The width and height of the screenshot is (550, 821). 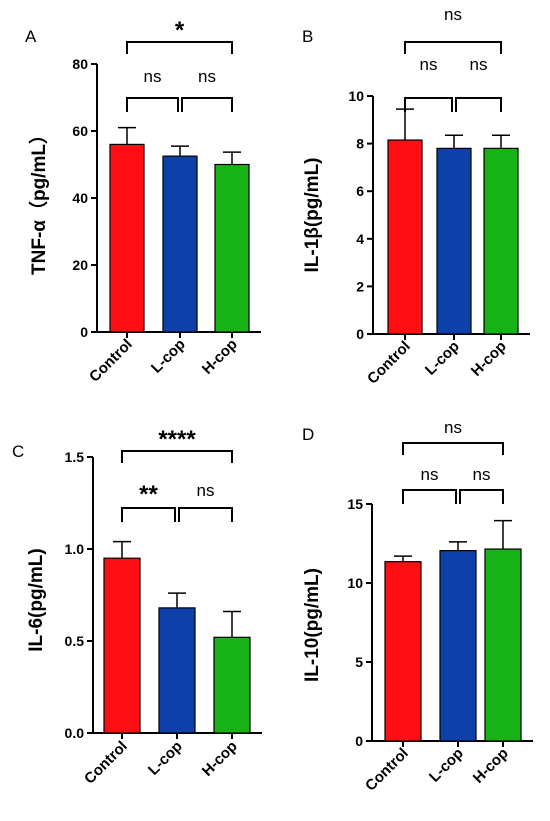 I want to click on y-axis-label: IL-1β(pg/mL), so click(x=312, y=214).